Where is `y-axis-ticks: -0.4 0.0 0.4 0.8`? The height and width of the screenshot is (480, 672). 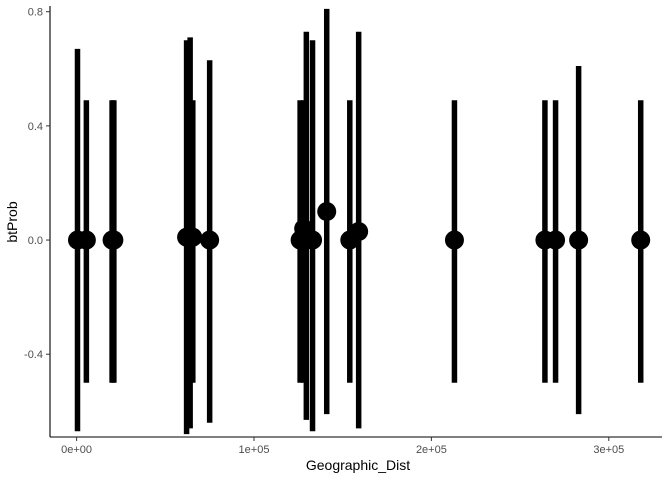
y-axis-ticks: -0.4 0.0 0.4 0.8 is located at coordinates (37, 184).